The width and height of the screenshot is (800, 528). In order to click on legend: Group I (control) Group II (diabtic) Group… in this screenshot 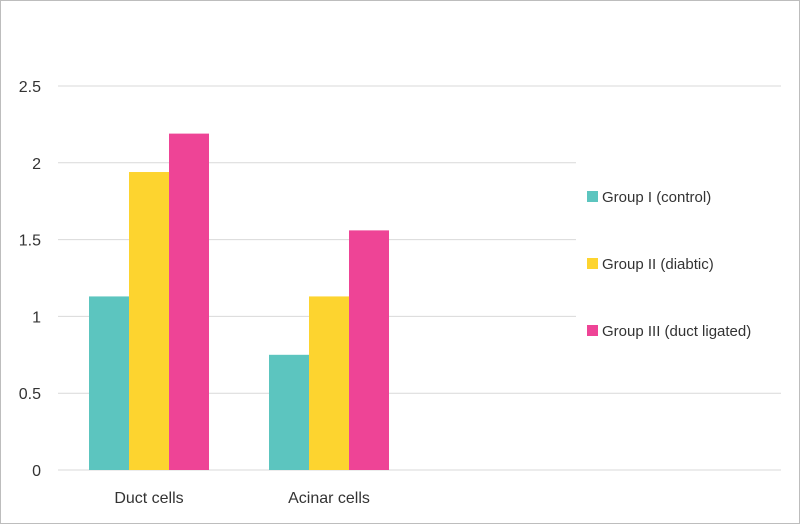, I will do `click(669, 264)`.